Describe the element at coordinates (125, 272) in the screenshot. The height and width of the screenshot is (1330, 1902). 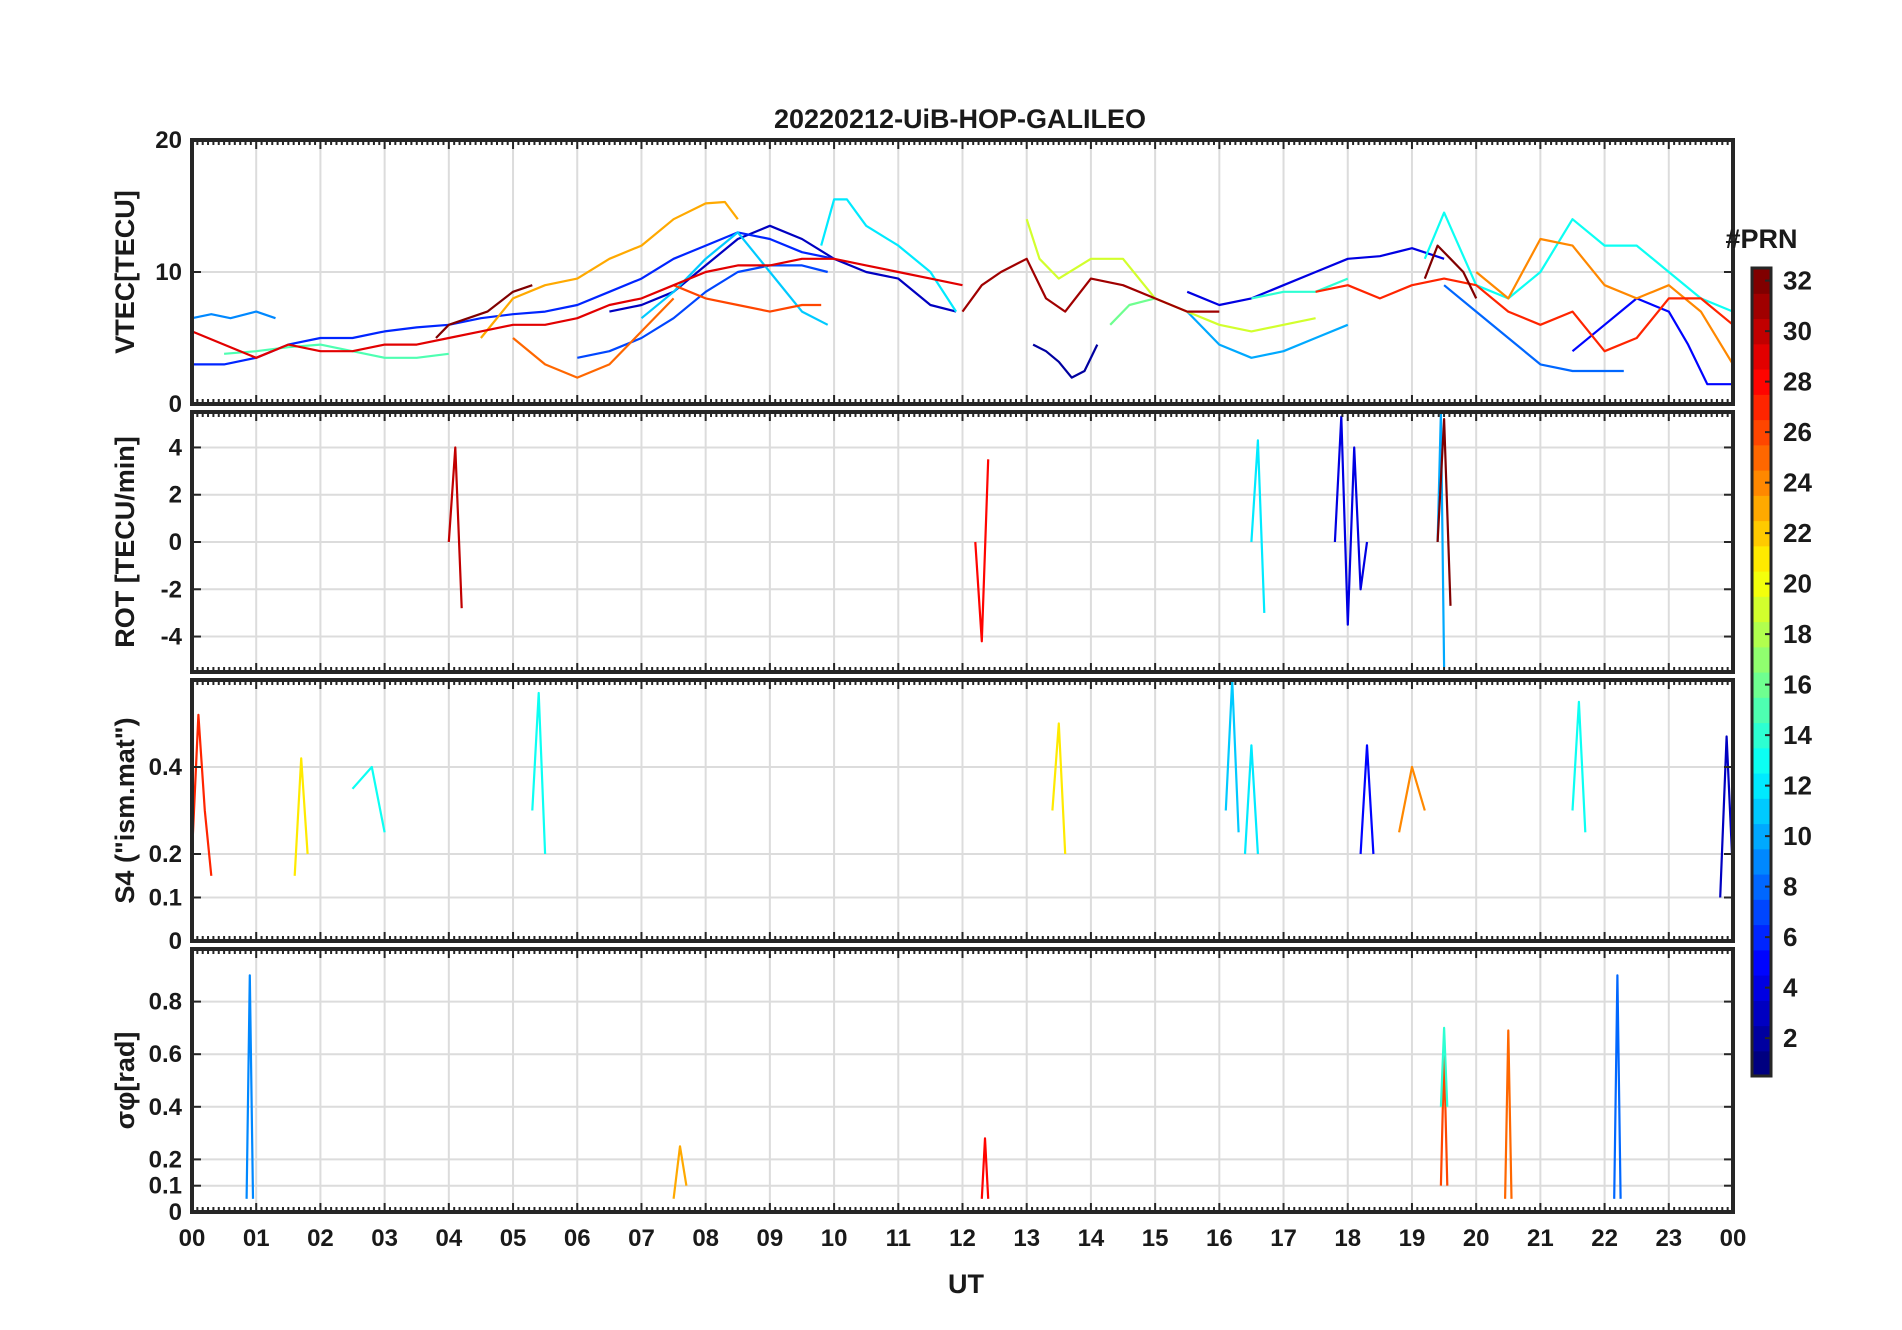
I see `y-axis-label: VTEC[TECU]` at that location.